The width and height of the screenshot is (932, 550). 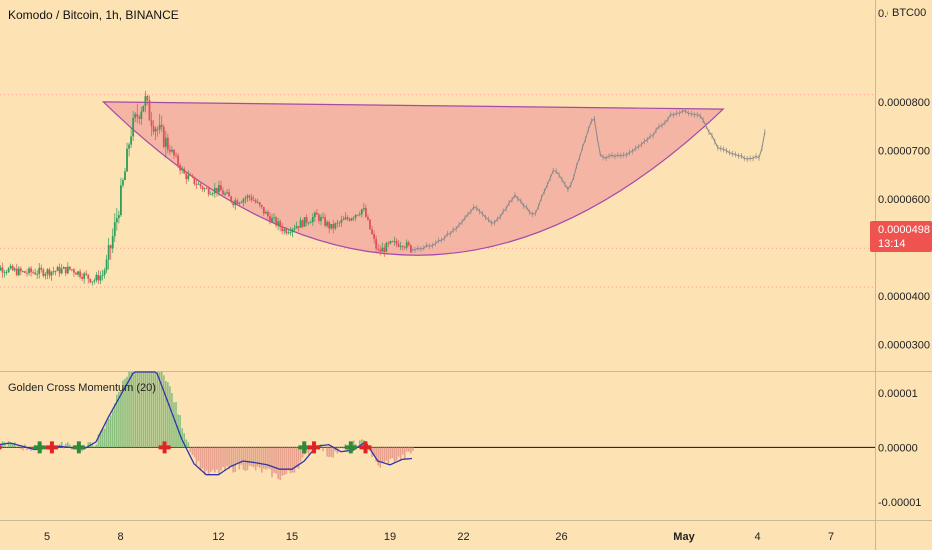 What do you see at coordinates (120, 537) in the screenshot?
I see `time-tick-1: 8` at bounding box center [120, 537].